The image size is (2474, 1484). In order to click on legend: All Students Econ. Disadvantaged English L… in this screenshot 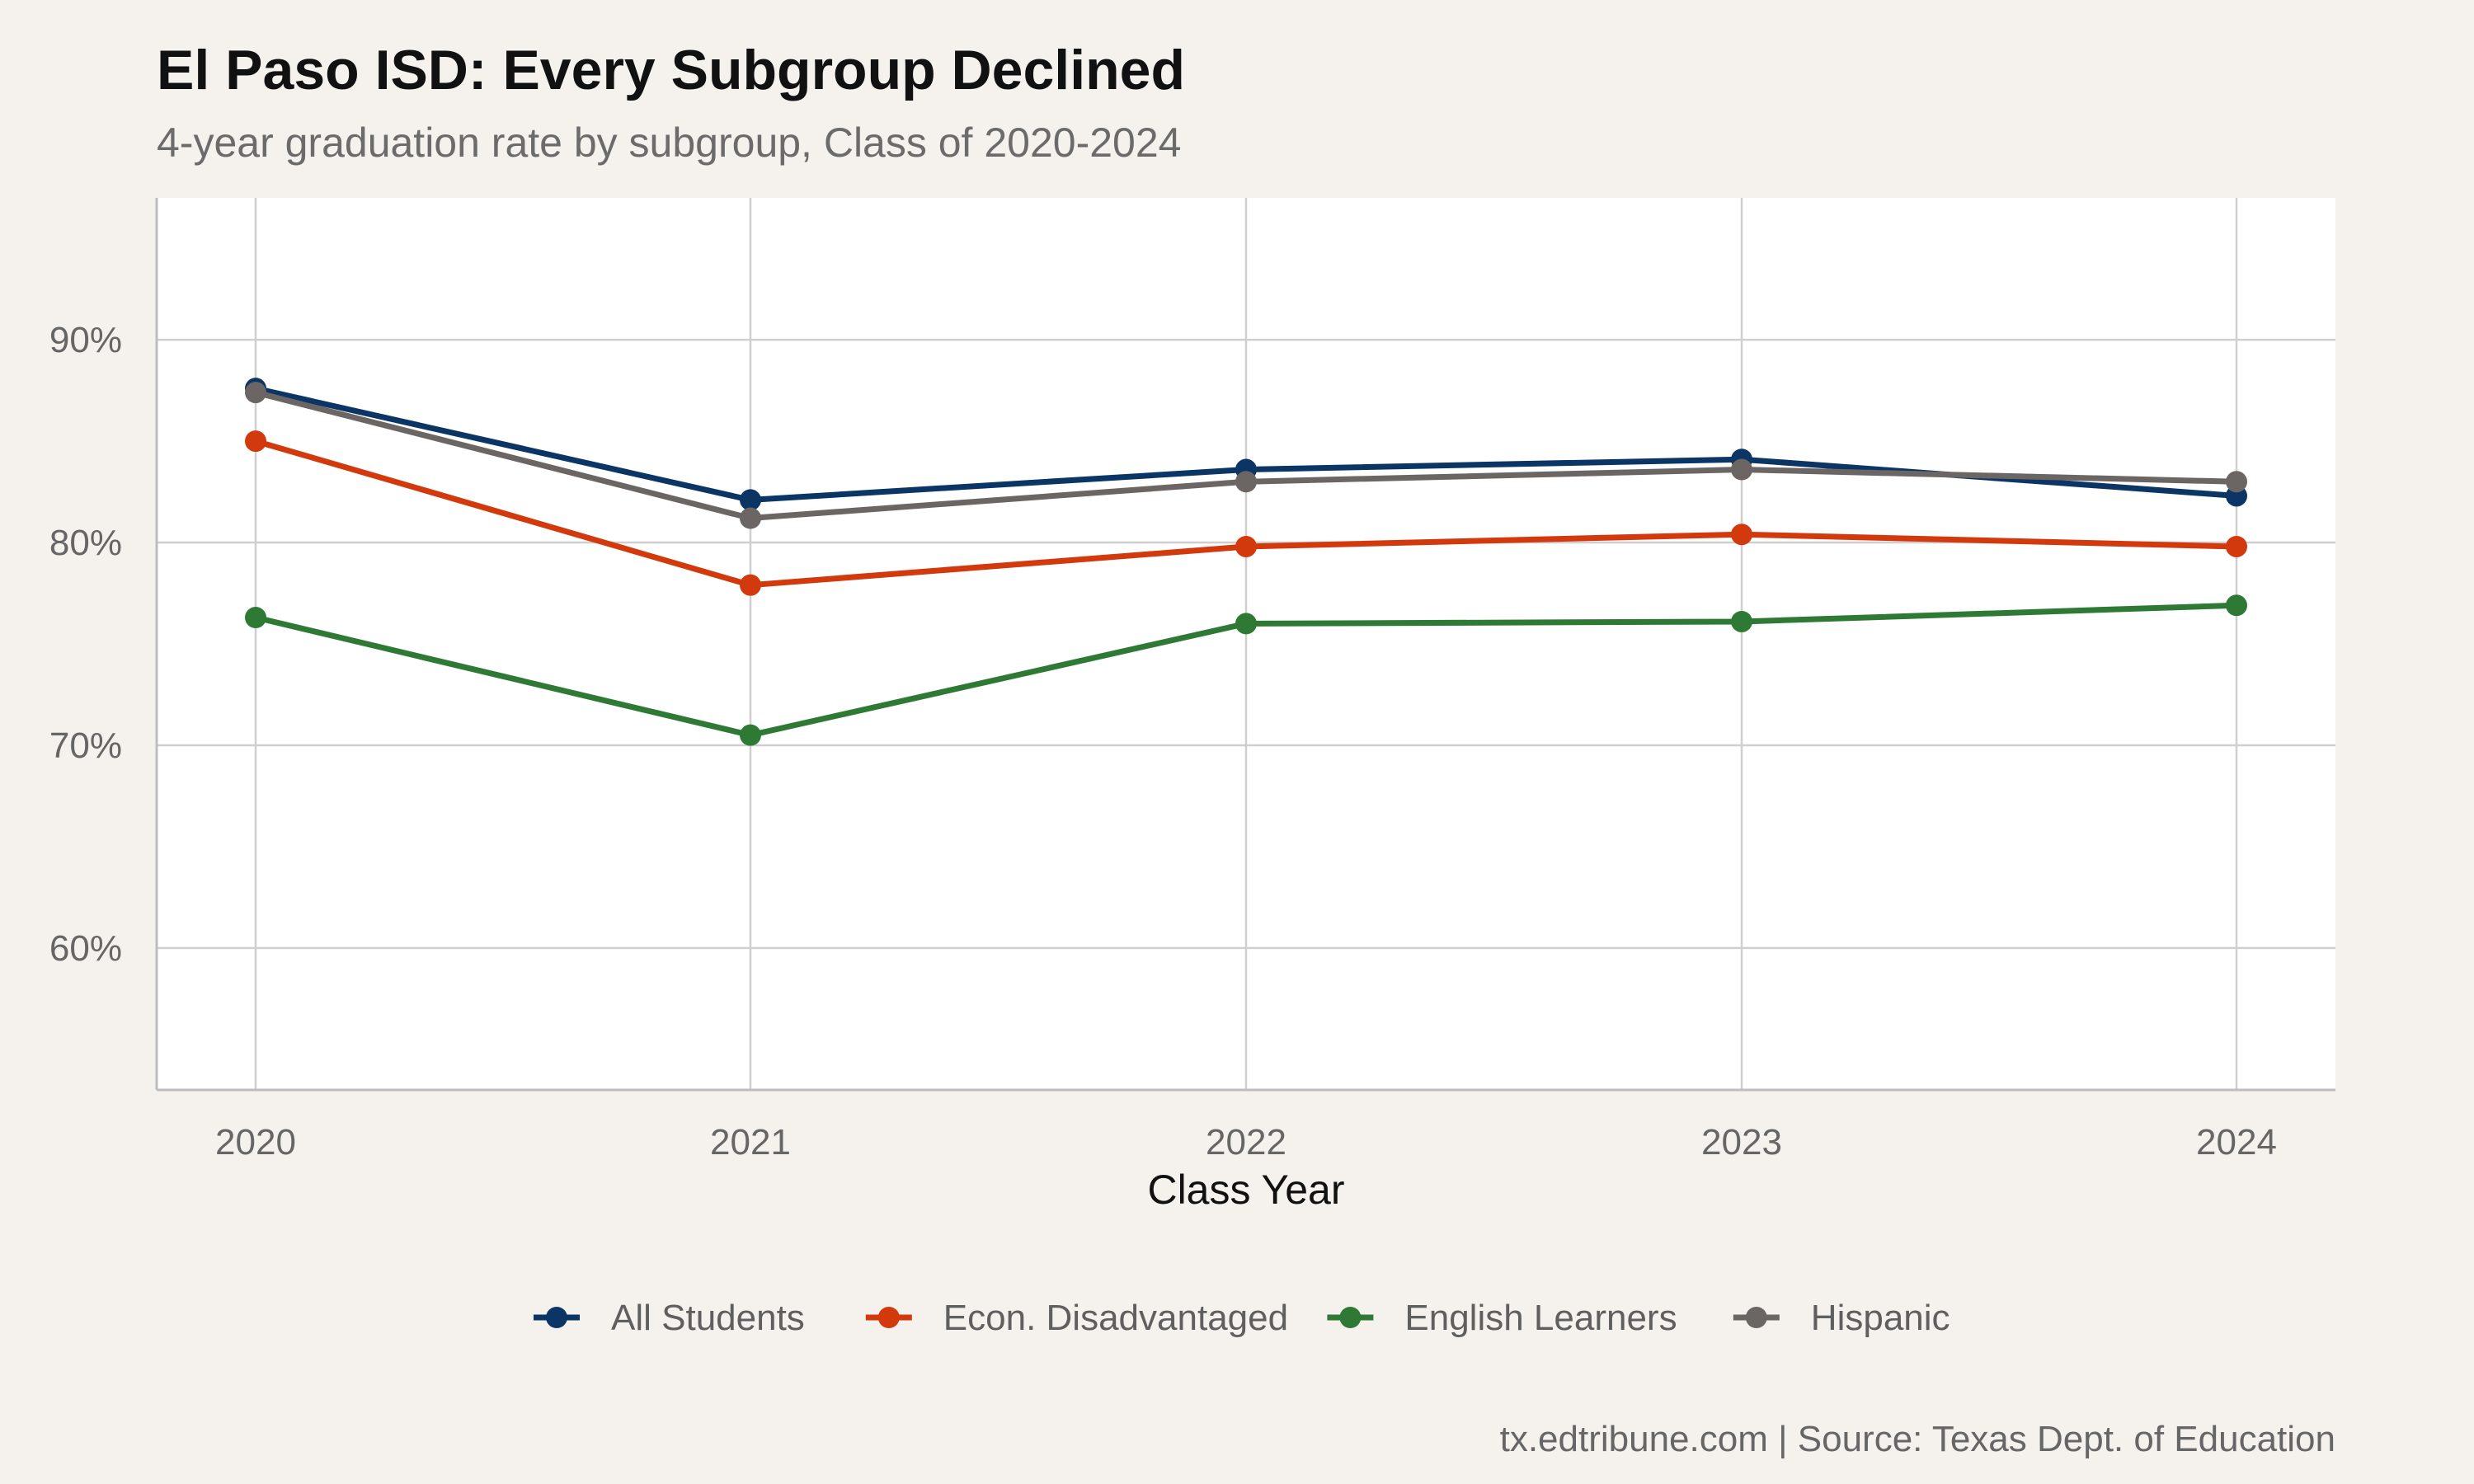, I will do `click(1242, 1318)`.